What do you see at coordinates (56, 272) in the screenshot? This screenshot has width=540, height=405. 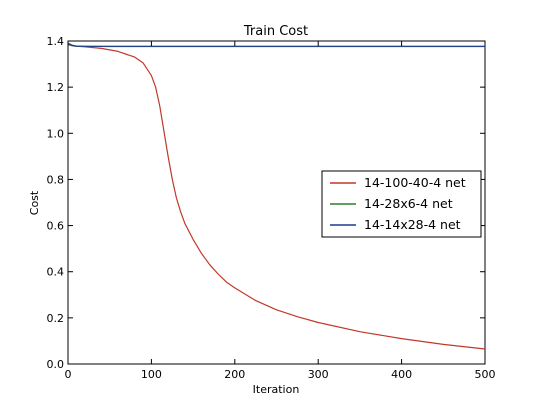 I see `y-tick-label: 0.4` at bounding box center [56, 272].